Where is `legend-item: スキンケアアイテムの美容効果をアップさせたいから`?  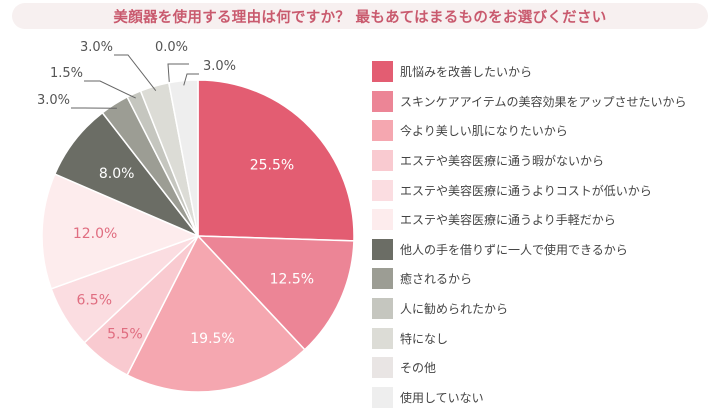
legend-item: スキンケアアイテムの美容効果をアップさせたいから is located at coordinates (544, 102).